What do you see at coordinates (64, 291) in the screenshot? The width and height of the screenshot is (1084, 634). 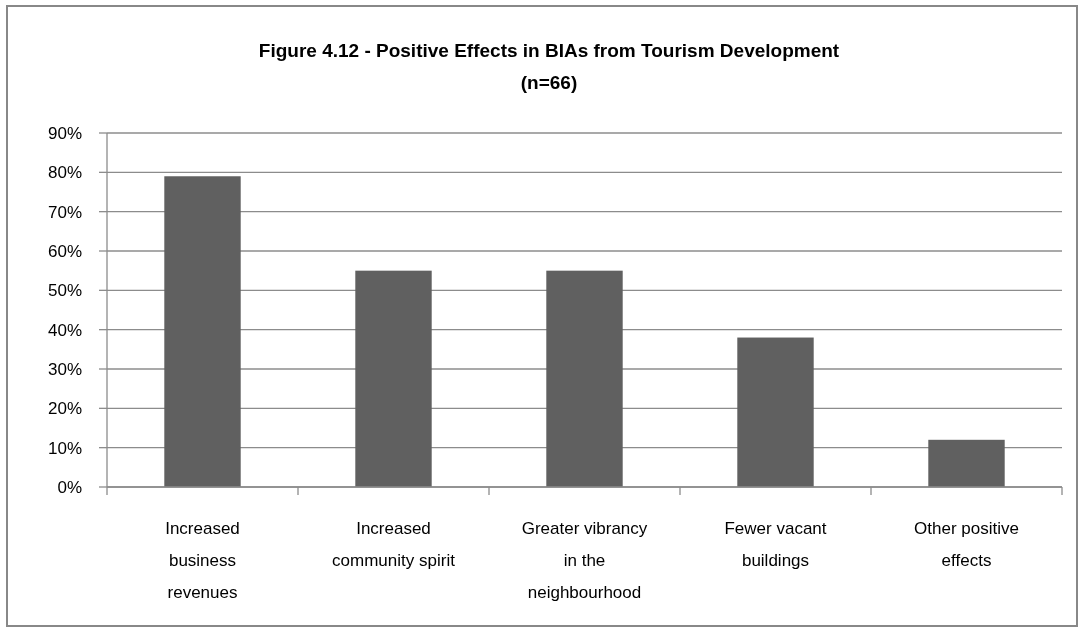 I see `y-tick-label: 50%` at bounding box center [64, 291].